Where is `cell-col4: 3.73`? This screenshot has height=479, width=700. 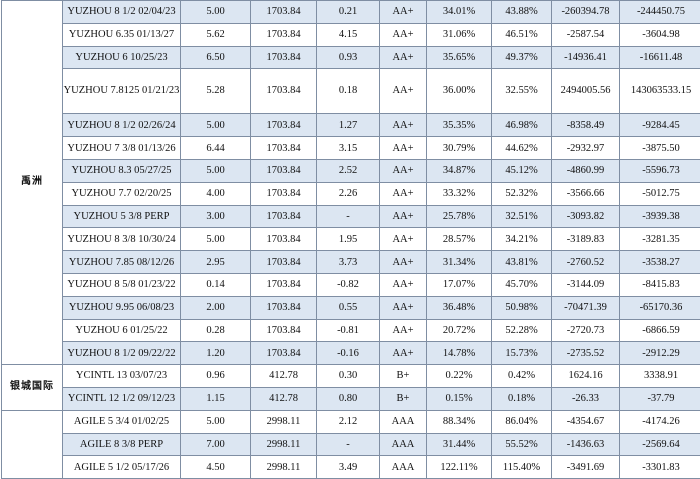
cell-col4: 3.73 is located at coordinates (348, 262).